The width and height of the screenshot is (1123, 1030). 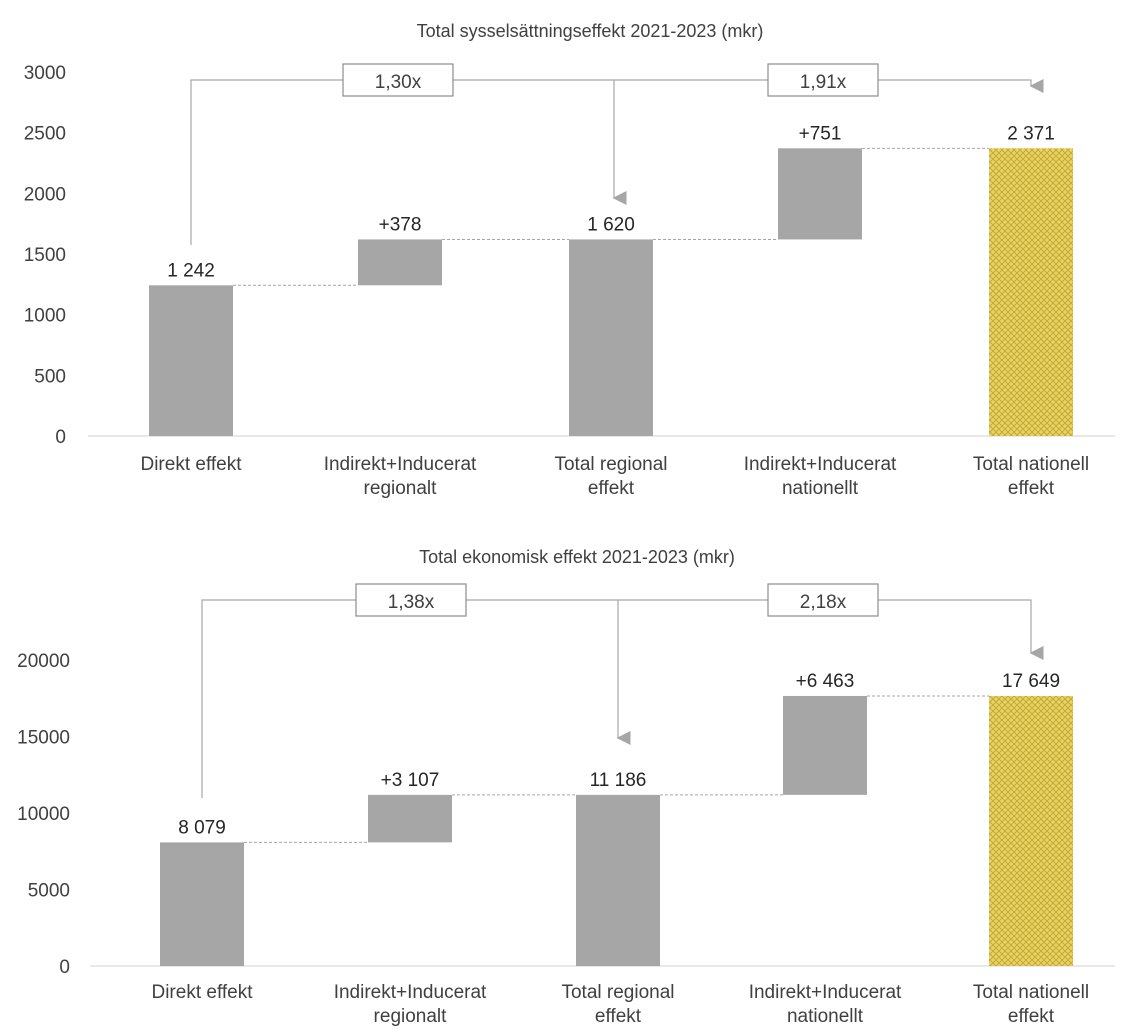 I want to click on y-tick-label: 20000, so click(x=43, y=661).